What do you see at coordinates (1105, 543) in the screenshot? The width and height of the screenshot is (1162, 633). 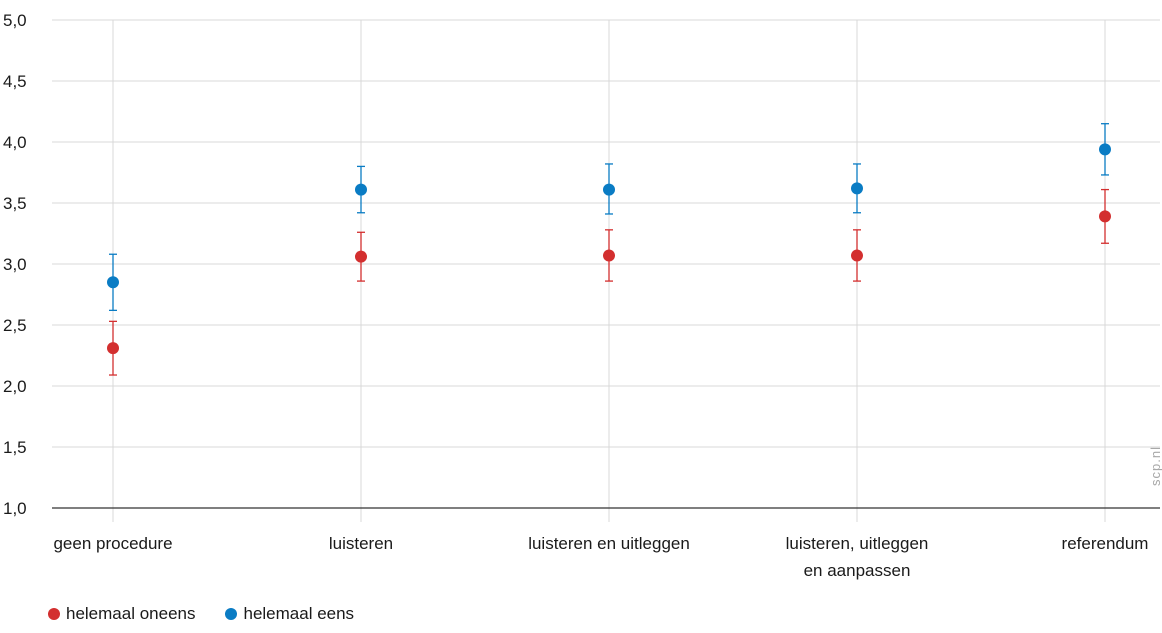 I see `x-tick-label: referendum` at bounding box center [1105, 543].